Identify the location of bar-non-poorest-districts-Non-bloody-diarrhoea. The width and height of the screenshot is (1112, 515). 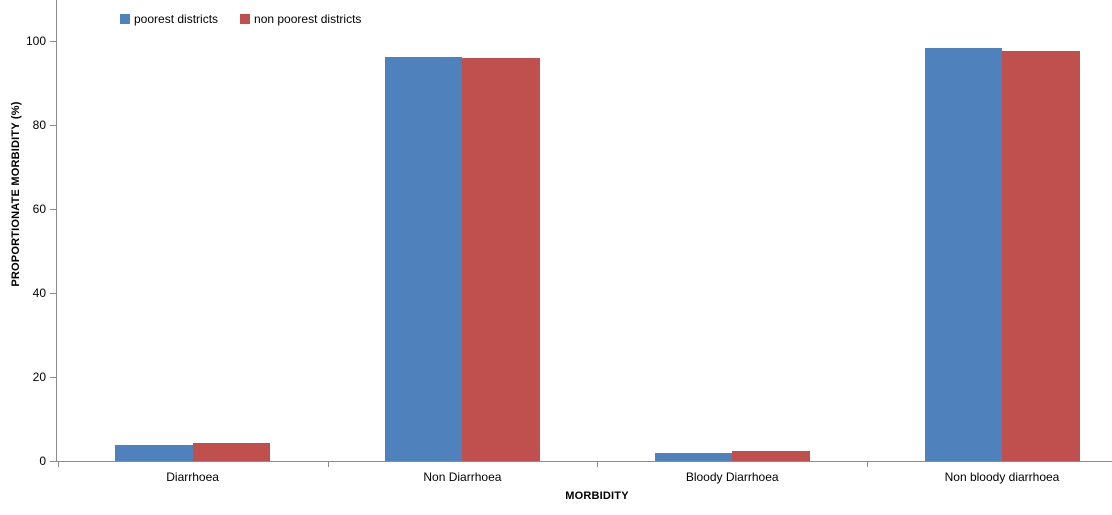
(1041, 255).